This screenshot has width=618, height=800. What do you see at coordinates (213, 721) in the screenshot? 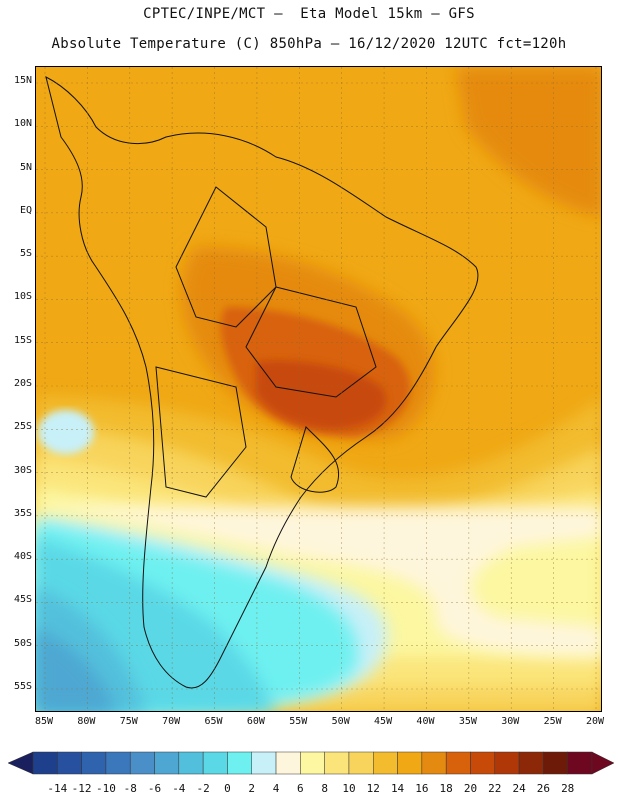
I see `lon-tick-label: 65W` at bounding box center [213, 721].